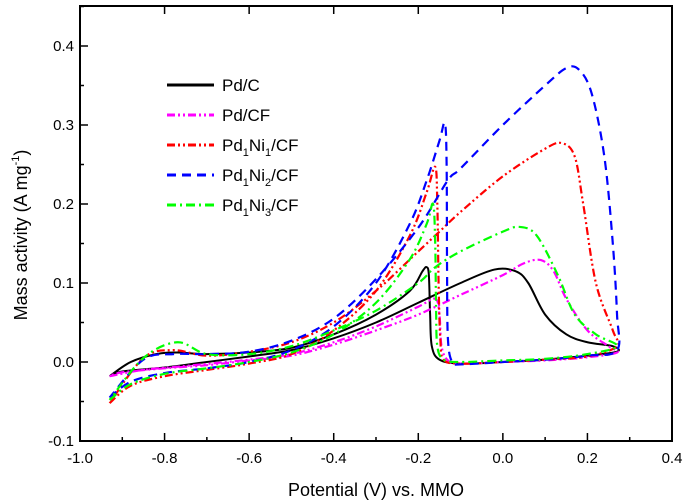  I want to click on x-tick-label: 0.4, so click(672, 458).